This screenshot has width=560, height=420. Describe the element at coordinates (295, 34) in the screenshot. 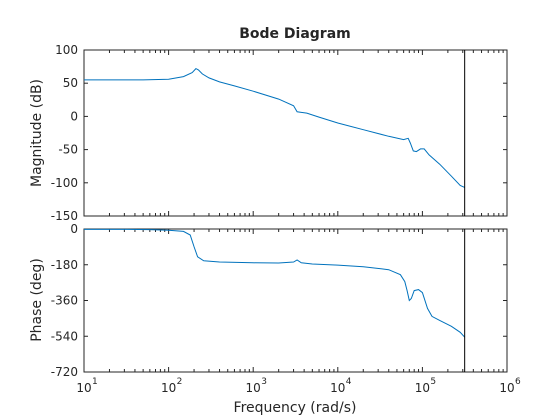

I see `chart-title: Bode Diagram` at that location.